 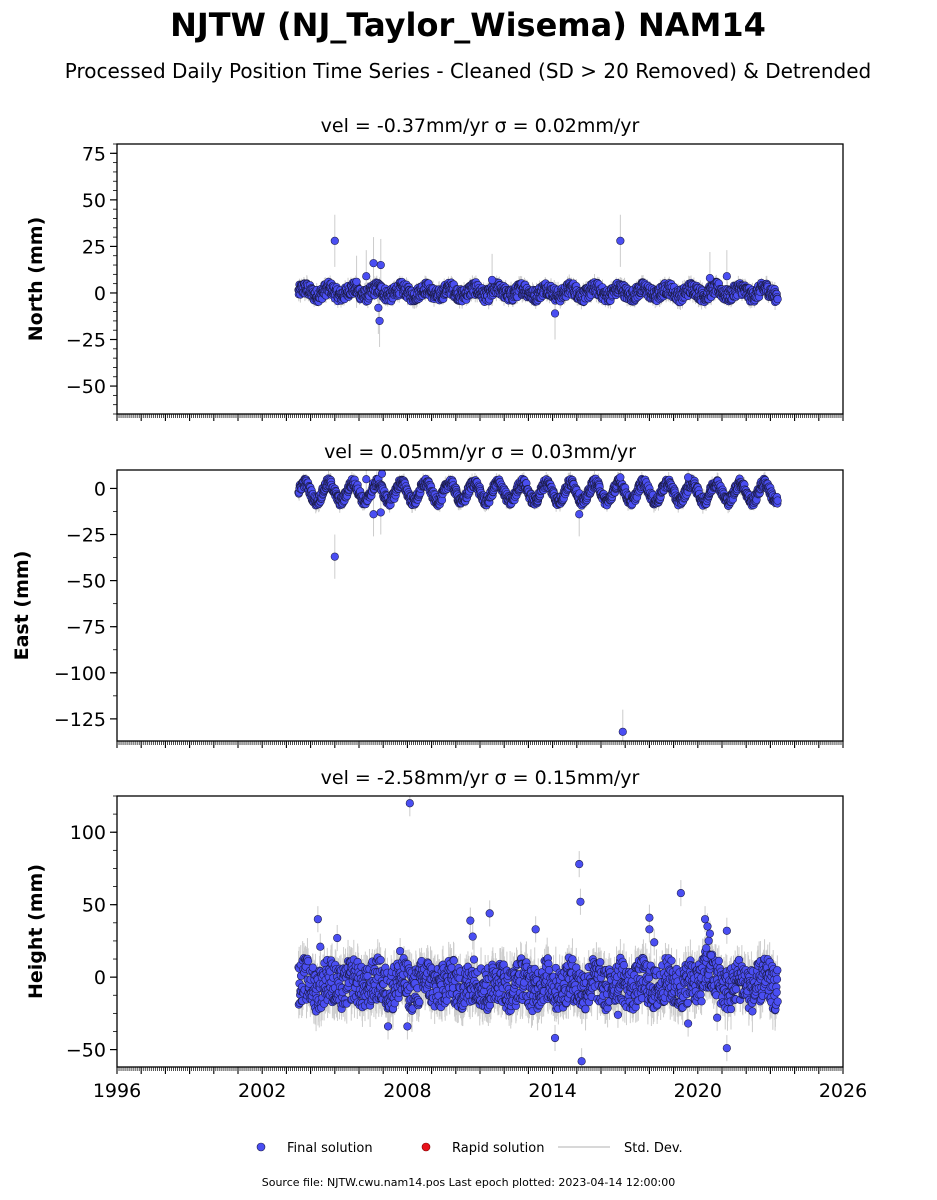 I want to click on y-tick-label: −50, so click(x=86, y=387).